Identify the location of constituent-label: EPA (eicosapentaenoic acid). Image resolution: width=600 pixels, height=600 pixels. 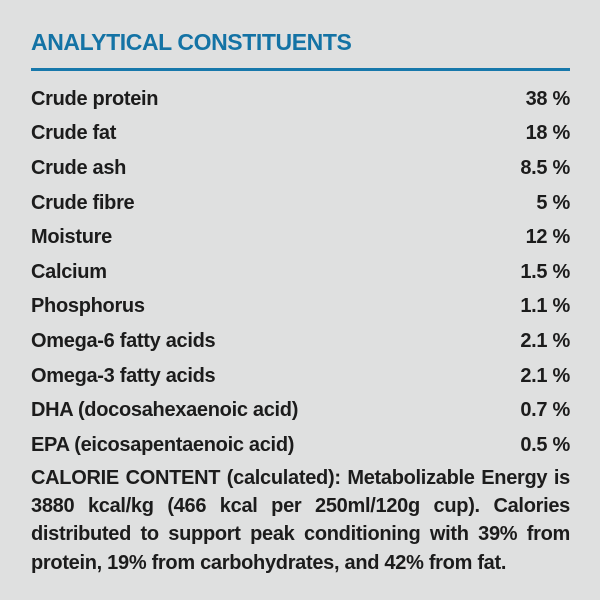
(163, 444).